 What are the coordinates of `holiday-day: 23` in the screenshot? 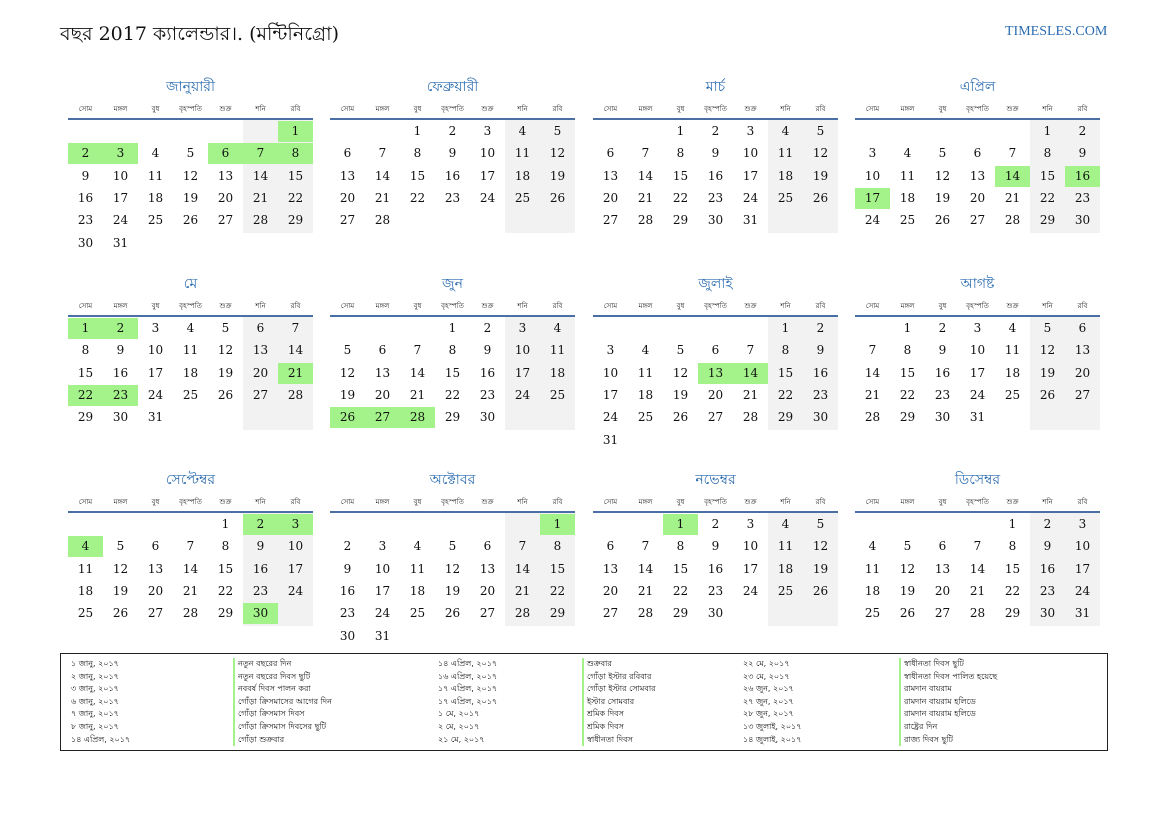 It's located at (120, 395).